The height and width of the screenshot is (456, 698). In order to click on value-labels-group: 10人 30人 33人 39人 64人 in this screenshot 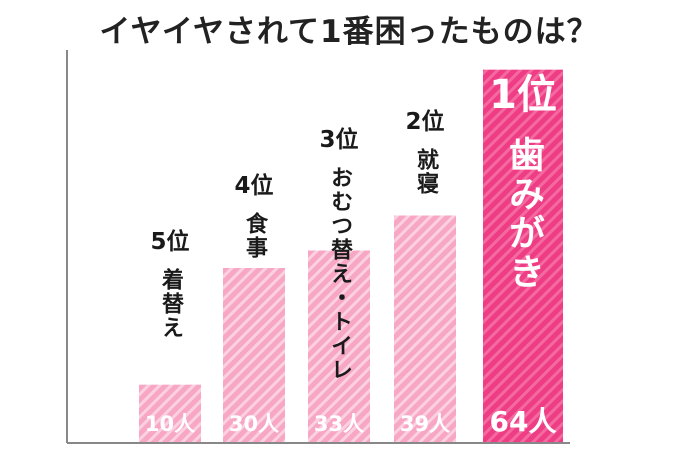, I will do `click(351, 421)`.